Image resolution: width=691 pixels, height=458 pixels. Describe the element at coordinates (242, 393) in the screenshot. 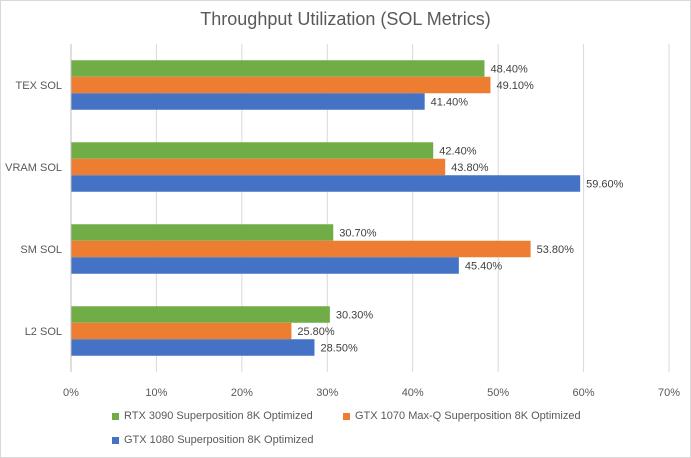

I see `x-tick-label: 20%` at that location.